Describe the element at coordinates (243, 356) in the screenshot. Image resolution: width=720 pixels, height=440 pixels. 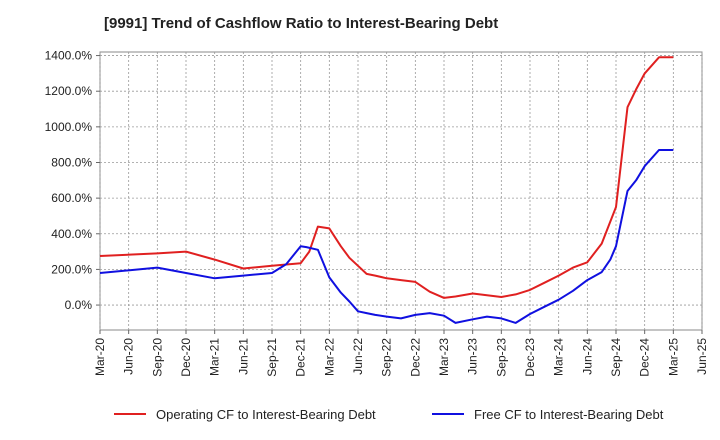
I see `x-tick-label: Jun-21` at that location.